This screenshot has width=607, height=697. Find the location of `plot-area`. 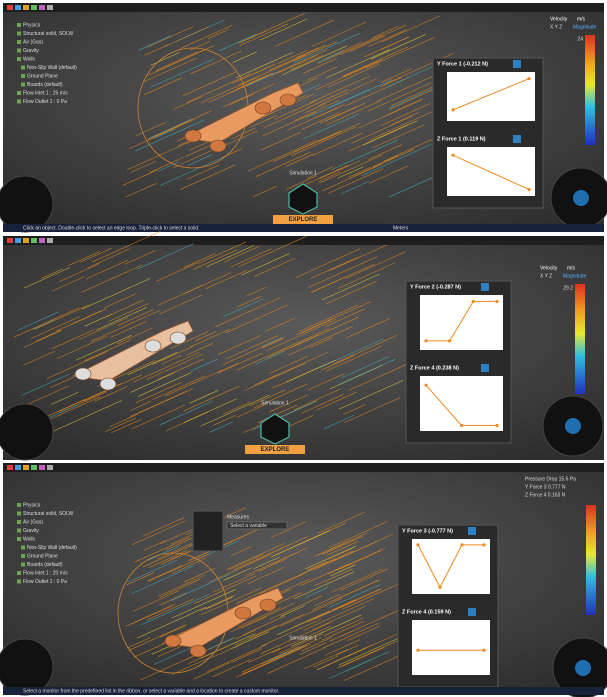

plot-area is located at coordinates (491, 171).